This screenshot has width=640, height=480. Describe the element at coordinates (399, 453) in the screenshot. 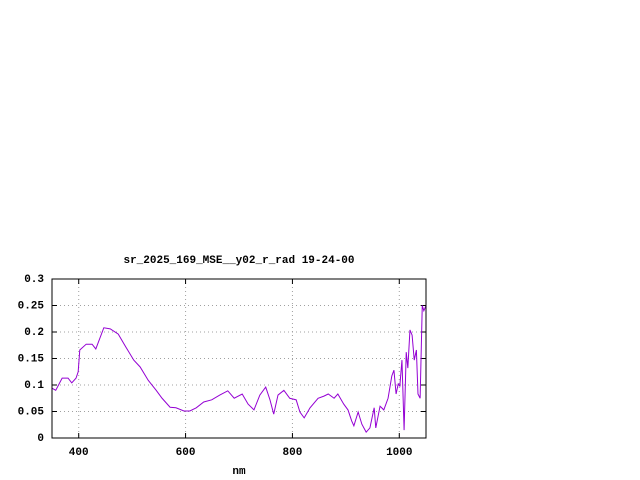

I see `x-tick-label: 1000` at that location.